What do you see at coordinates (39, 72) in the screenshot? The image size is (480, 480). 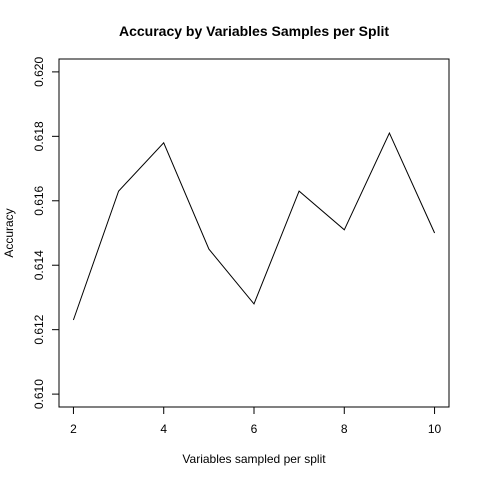 I see `y-tick-label: 0.620` at bounding box center [39, 72].